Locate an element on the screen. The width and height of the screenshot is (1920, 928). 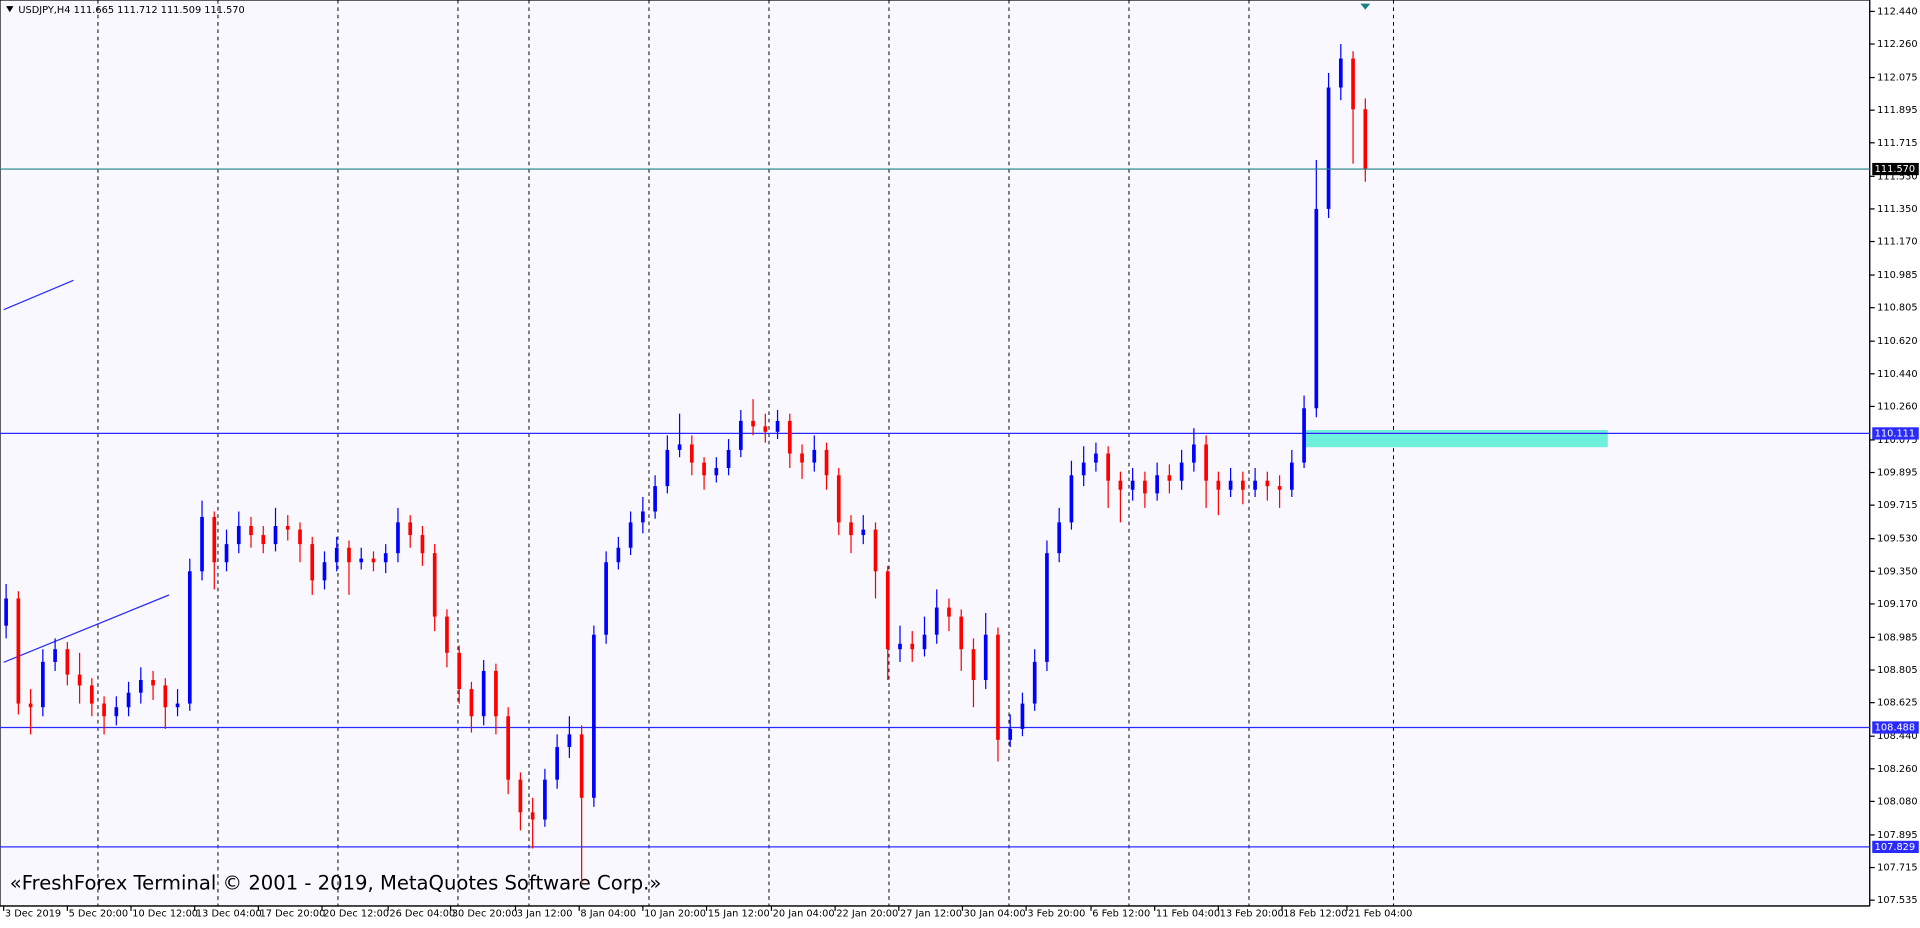
y-tick-label: 109.530 is located at coordinates (1897, 539).